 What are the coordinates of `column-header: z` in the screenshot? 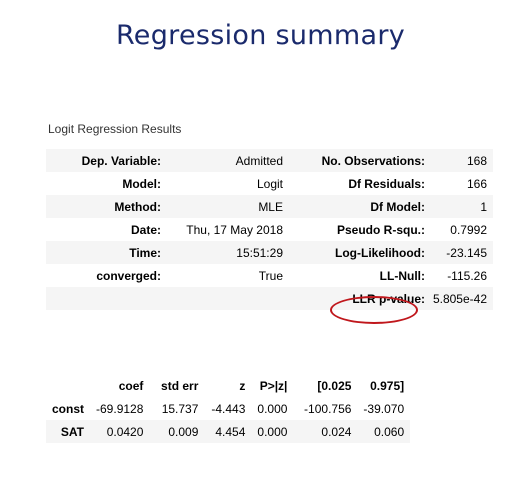 It's located at (242, 385).